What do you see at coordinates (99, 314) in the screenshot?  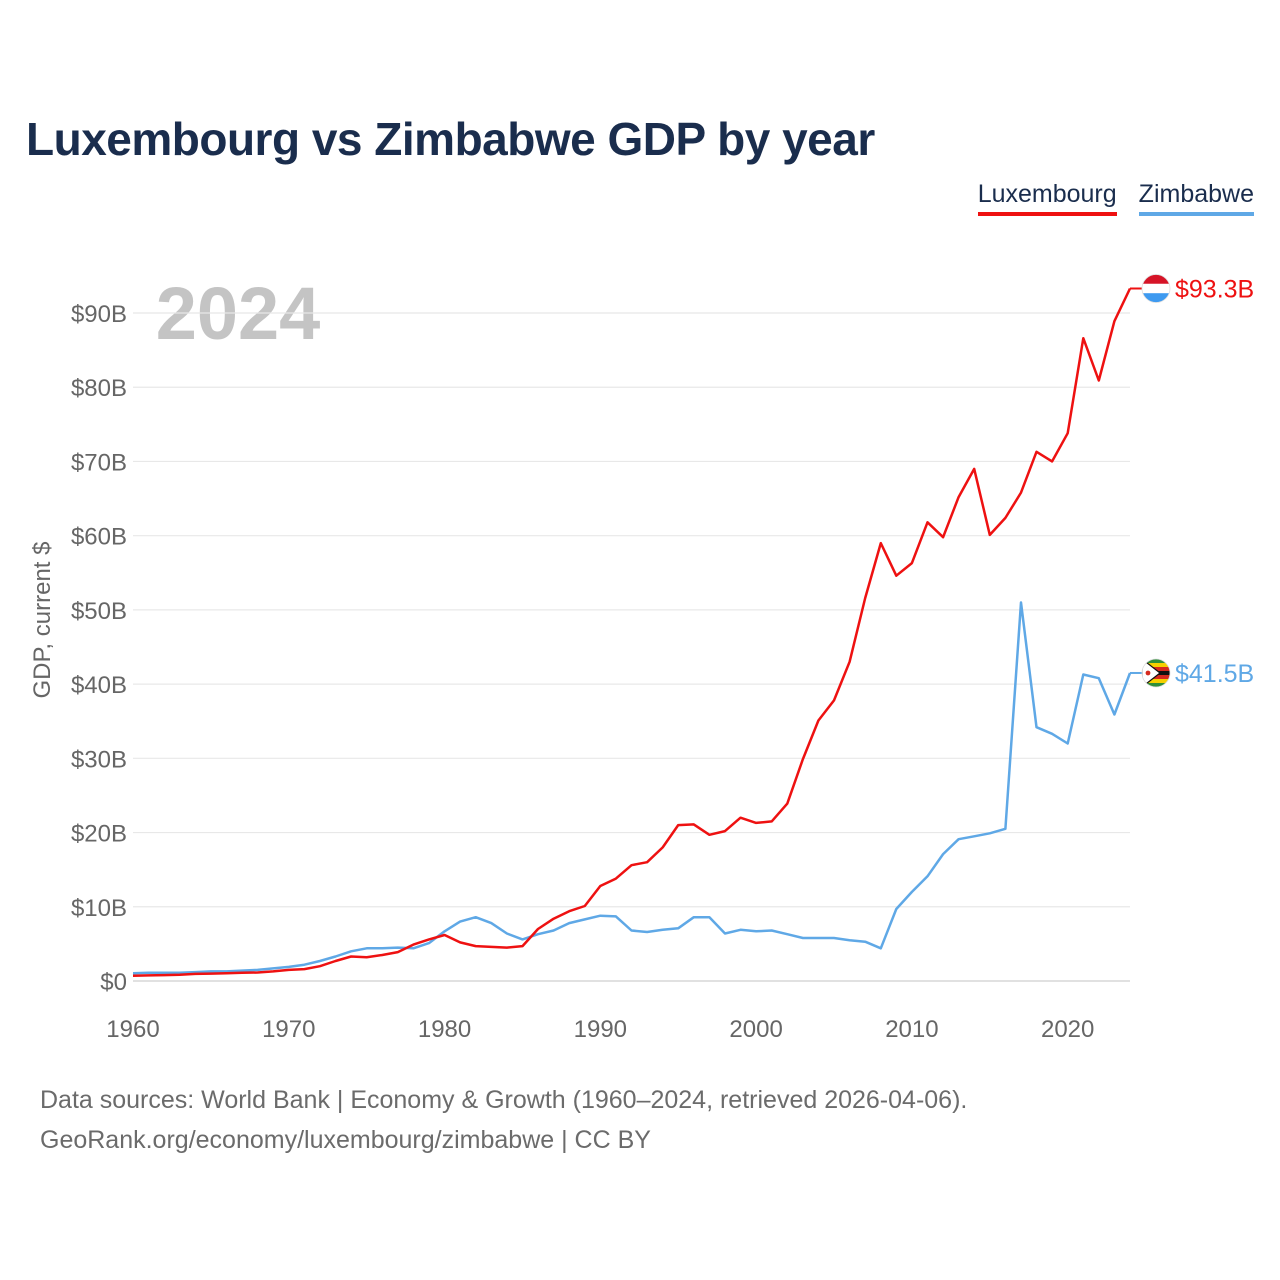 I see `y-tick-label: $90B` at bounding box center [99, 314].